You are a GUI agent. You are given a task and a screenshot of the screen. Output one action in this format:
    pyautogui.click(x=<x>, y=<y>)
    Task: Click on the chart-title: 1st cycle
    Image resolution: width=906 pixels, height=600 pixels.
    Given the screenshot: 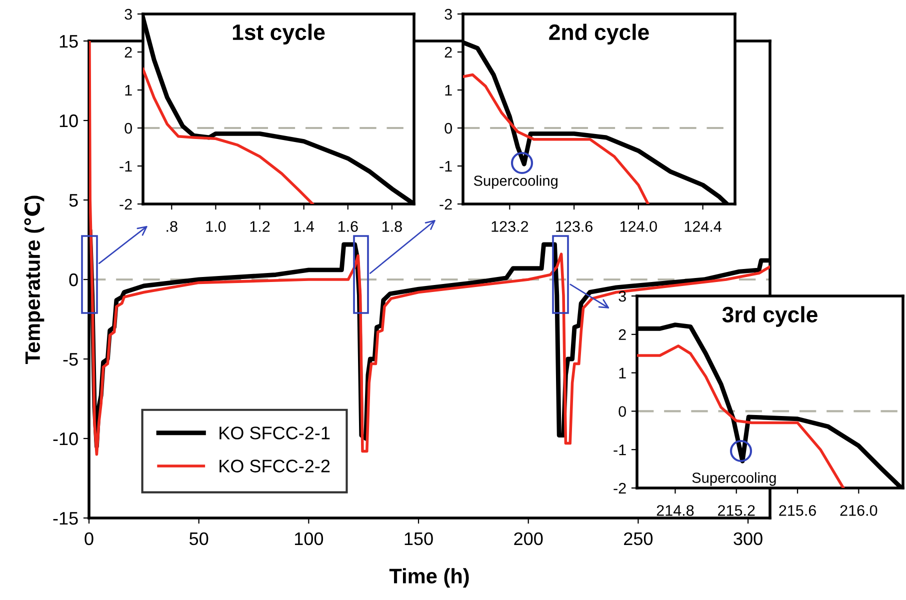 What is the action you would take?
    pyautogui.click(x=278, y=34)
    